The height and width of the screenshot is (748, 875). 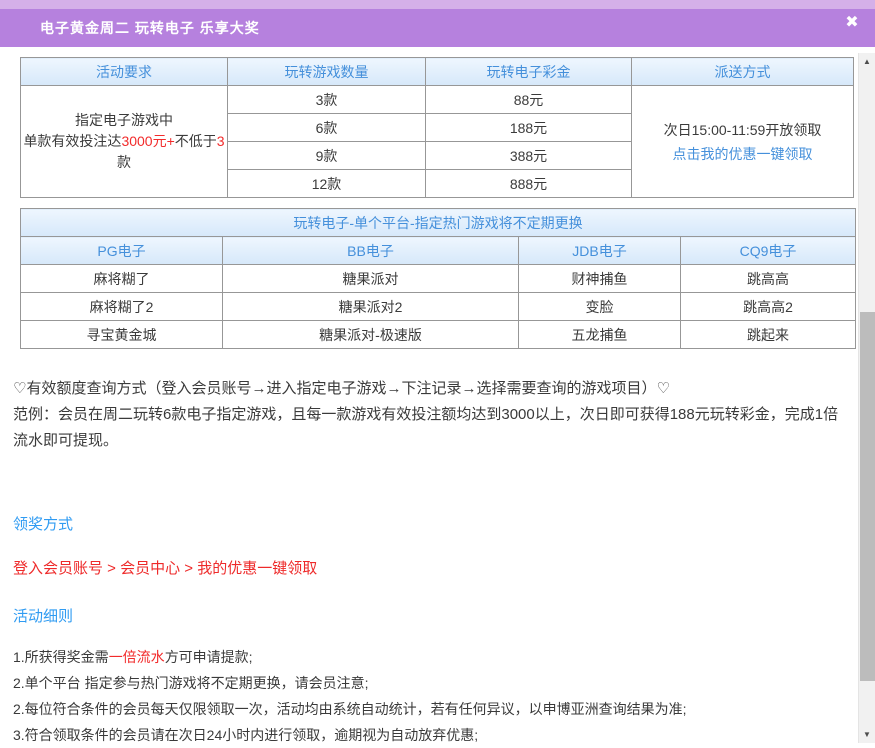 What do you see at coordinates (150, 28) in the screenshot?
I see `page-title: 电子黄金周二 玩转电子 乐享大奖` at bounding box center [150, 28].